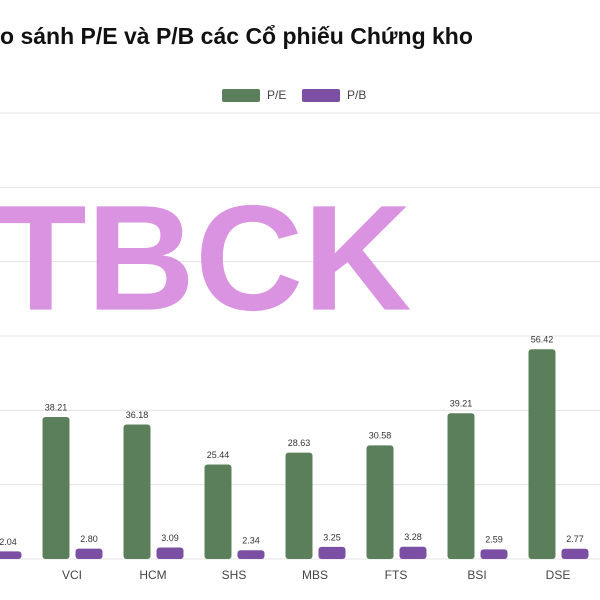 The width and height of the screenshot is (600, 600). I want to click on legend-label: P/E, so click(276, 95).